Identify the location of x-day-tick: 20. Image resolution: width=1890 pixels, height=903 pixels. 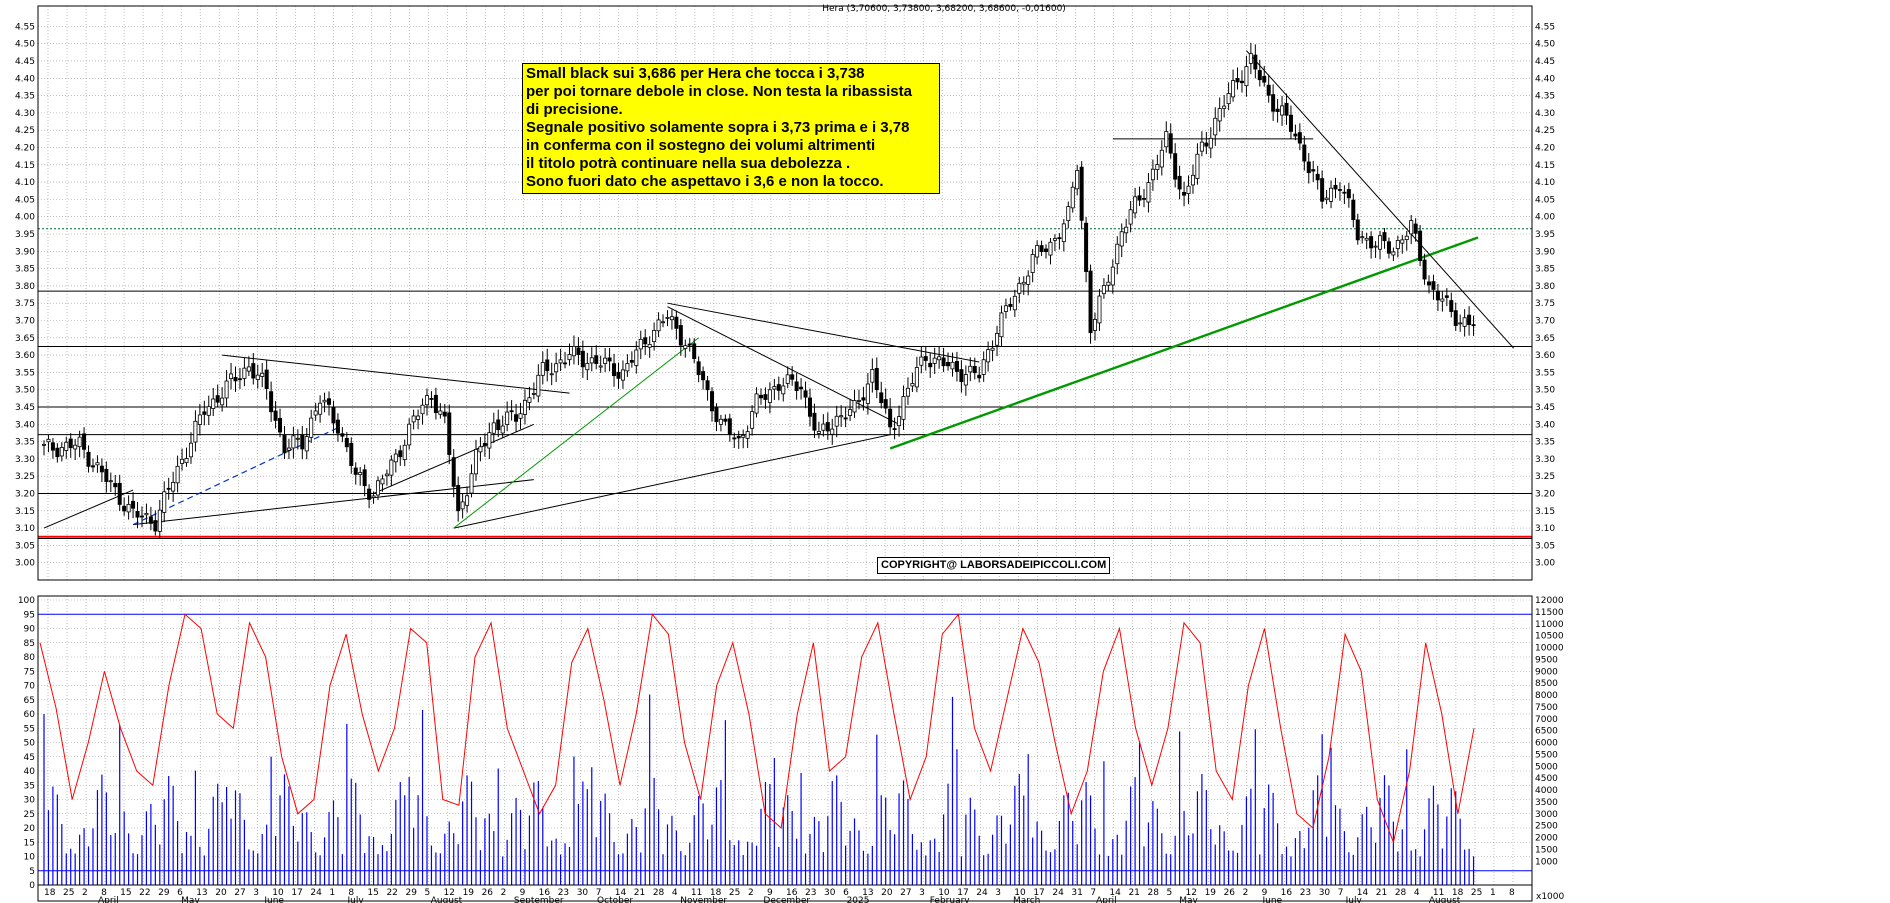
(887, 893).